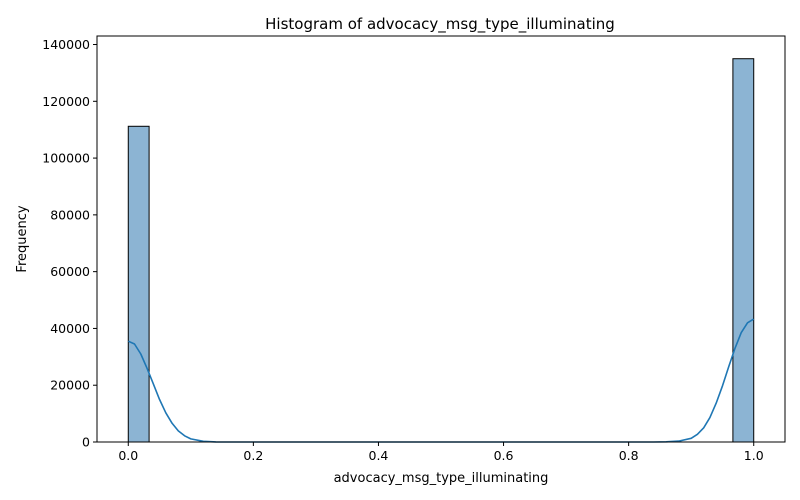 The image size is (800, 500). I want to click on y-axis: 0 20000 40000 60000 80000 100000 120000 140000, so click(69, 243).